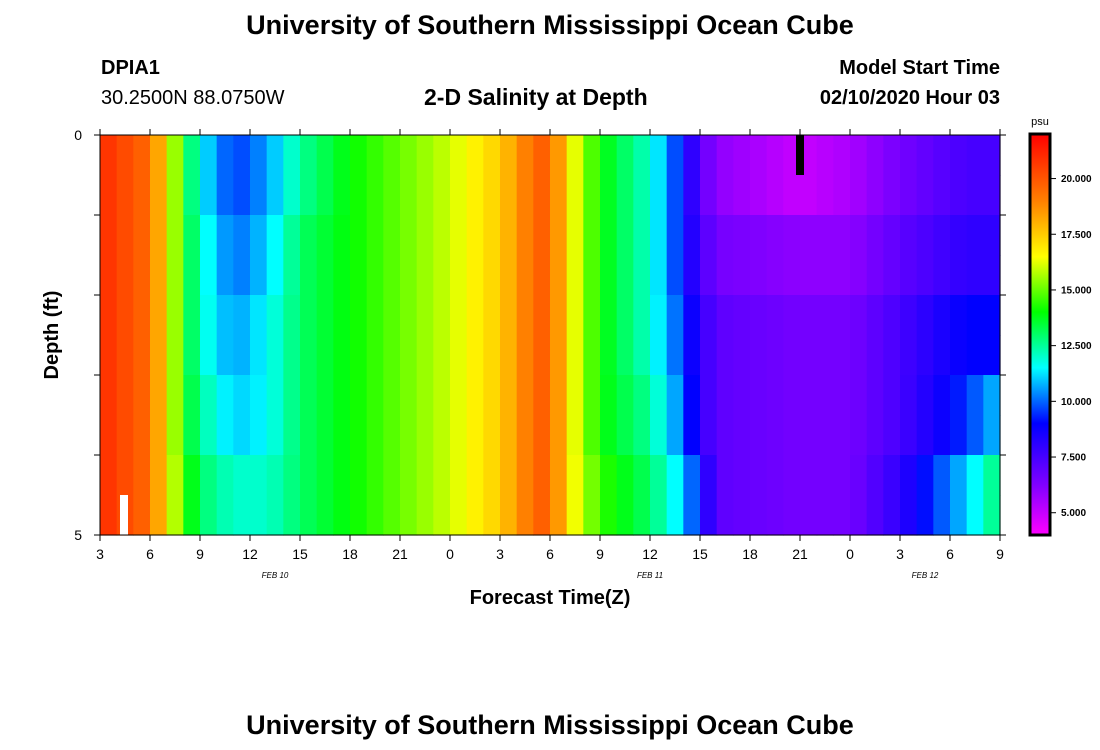  What do you see at coordinates (800, 554) in the screenshot?
I see `x-tick-label: 21` at bounding box center [800, 554].